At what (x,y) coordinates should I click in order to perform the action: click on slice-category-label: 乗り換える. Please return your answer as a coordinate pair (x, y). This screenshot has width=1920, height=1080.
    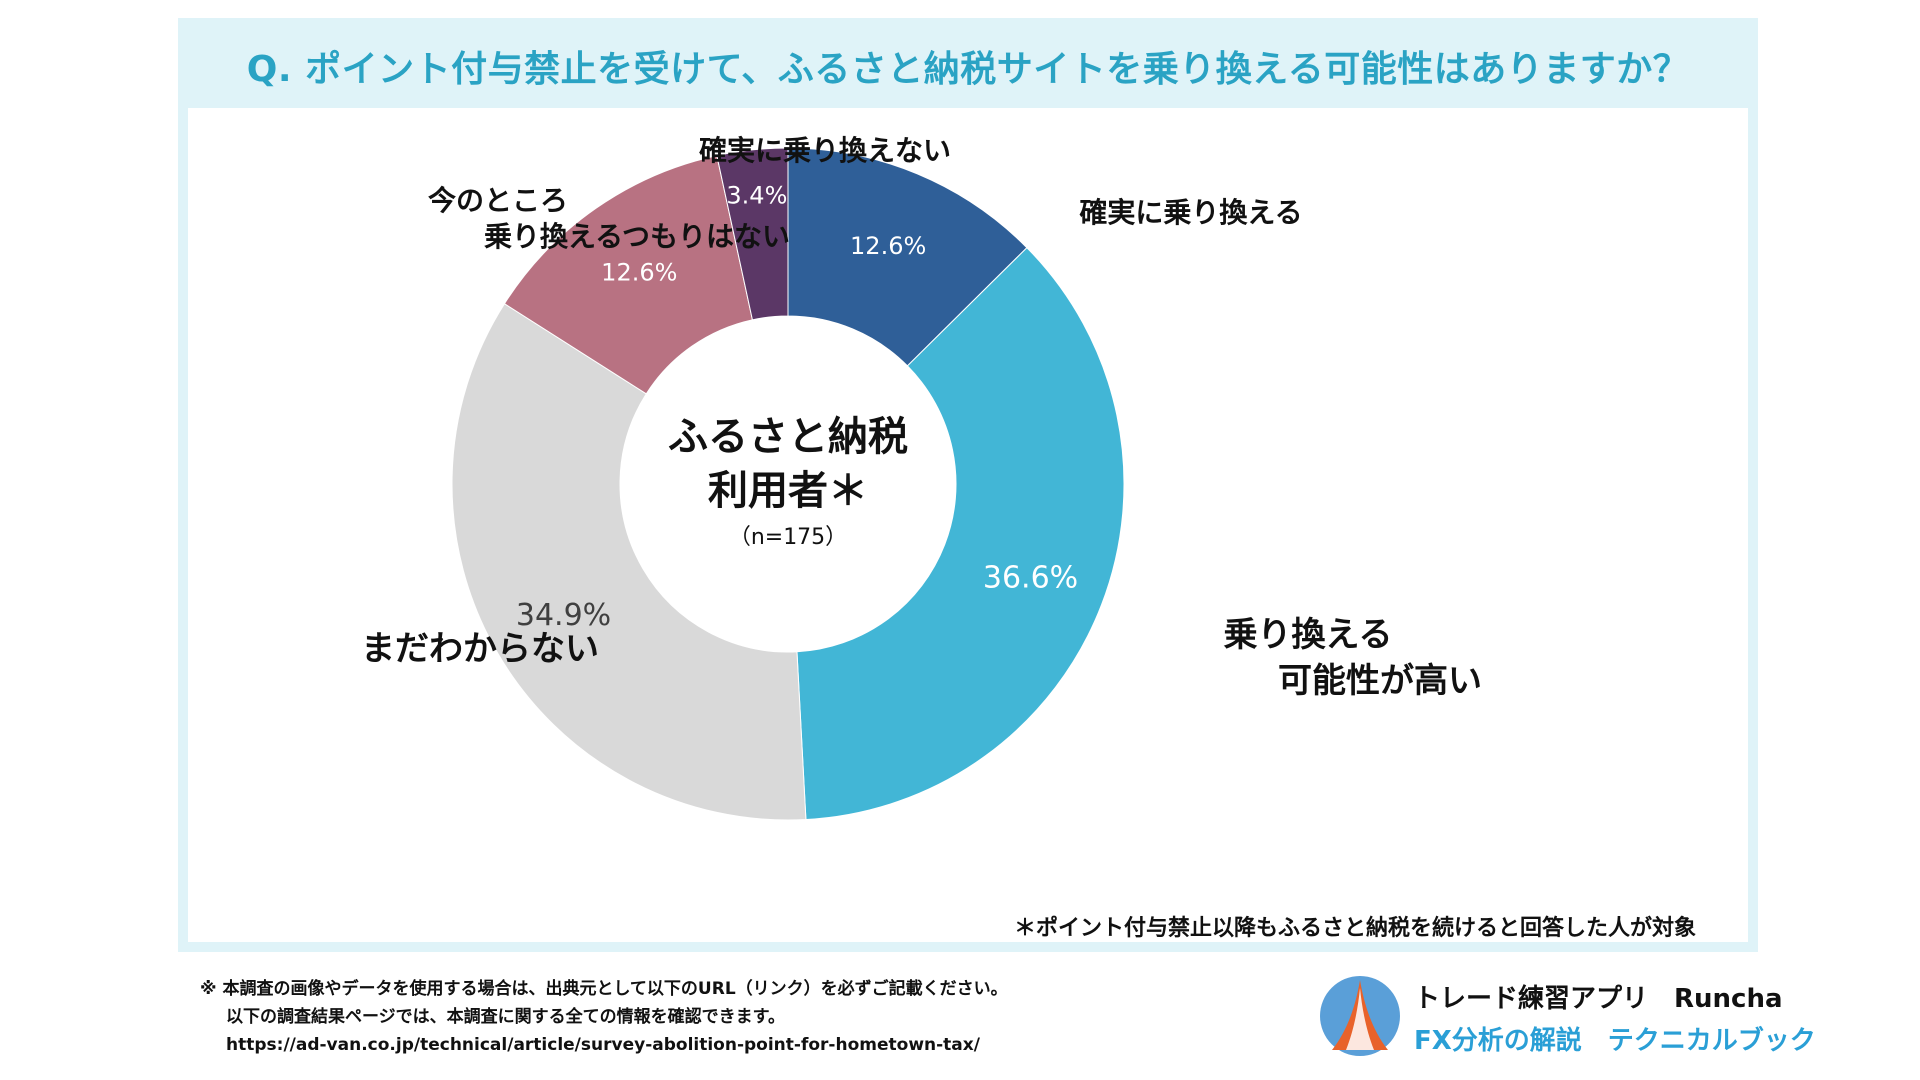
    Looking at the image, I should click on (1308, 635).